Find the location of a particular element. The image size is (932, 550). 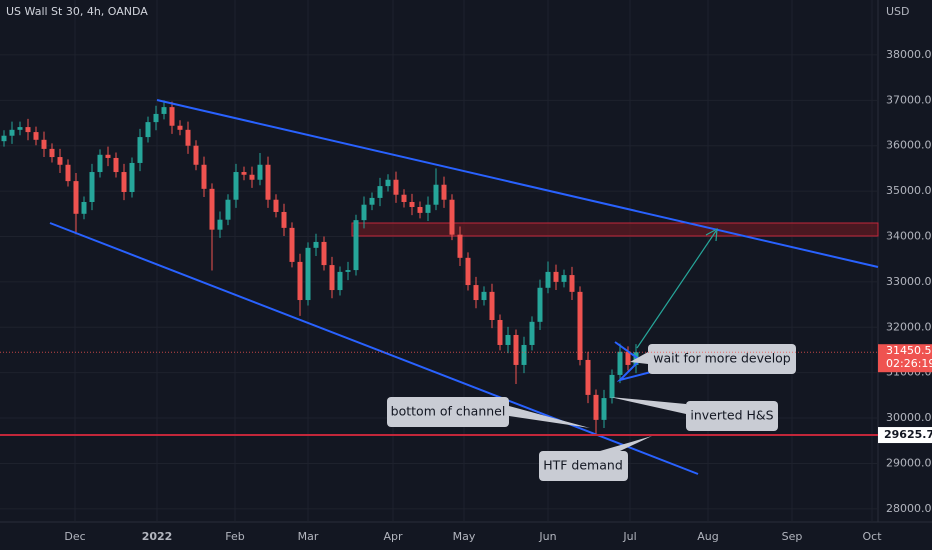

y-tick-label: 29000.0 is located at coordinates (909, 462).